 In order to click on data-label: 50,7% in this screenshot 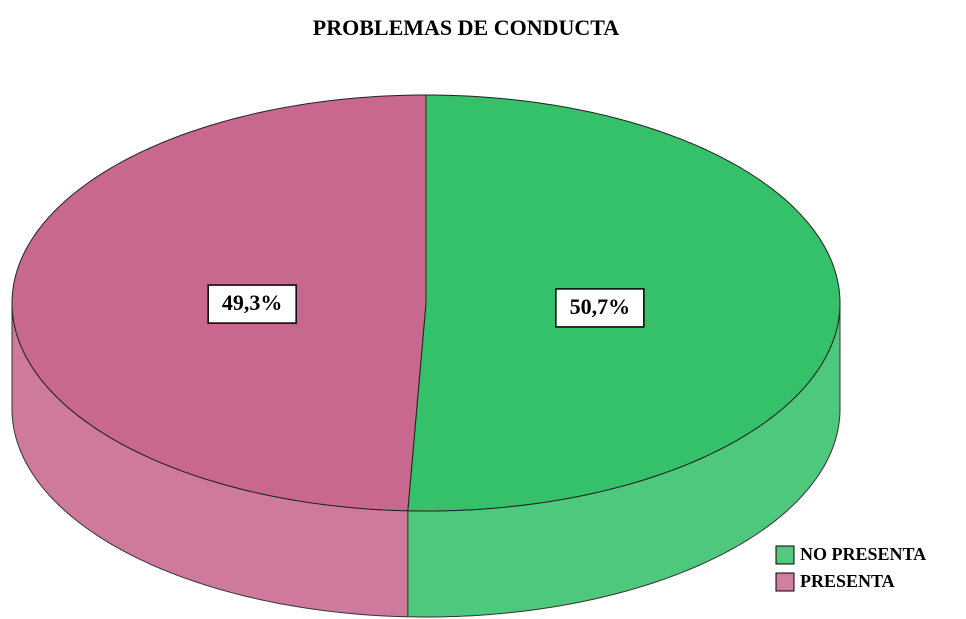, I will do `click(600, 306)`.